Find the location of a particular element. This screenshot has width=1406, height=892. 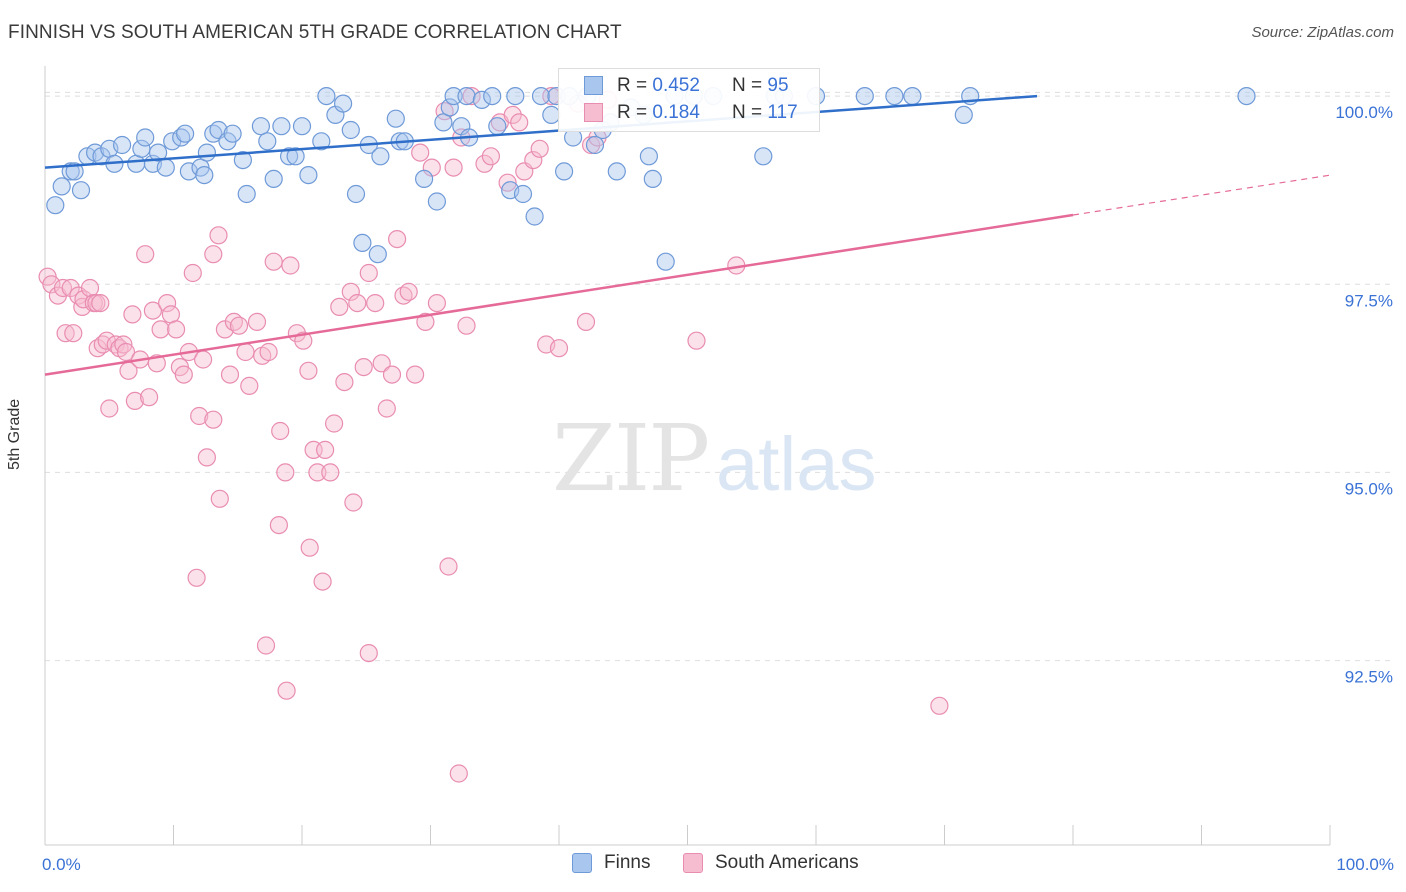

legend-item-finns: Finns is located at coordinates (611, 863).